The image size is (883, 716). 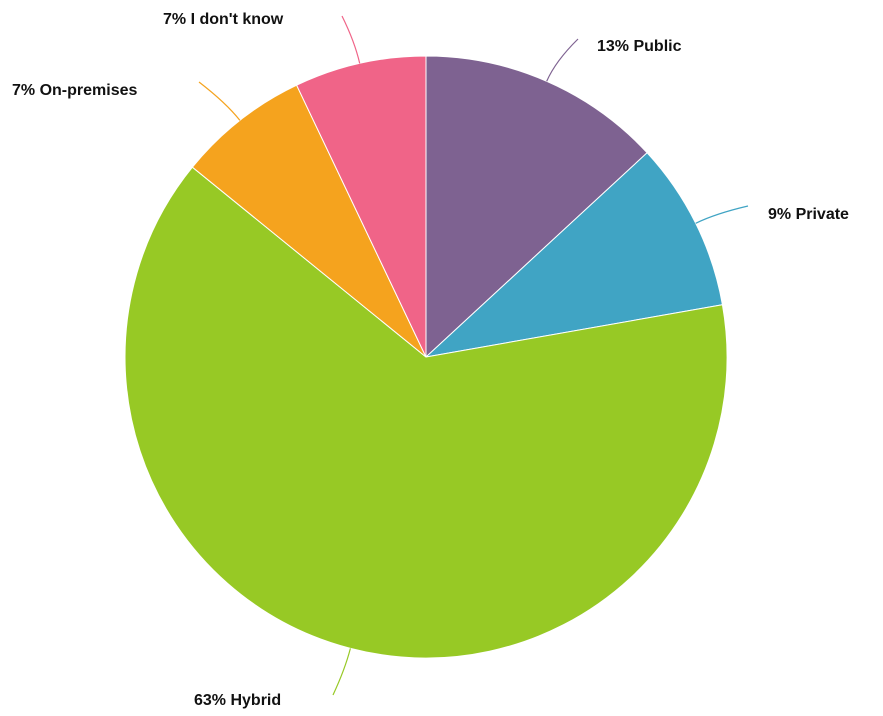 I want to click on label-public: 13% Public, so click(x=639, y=46).